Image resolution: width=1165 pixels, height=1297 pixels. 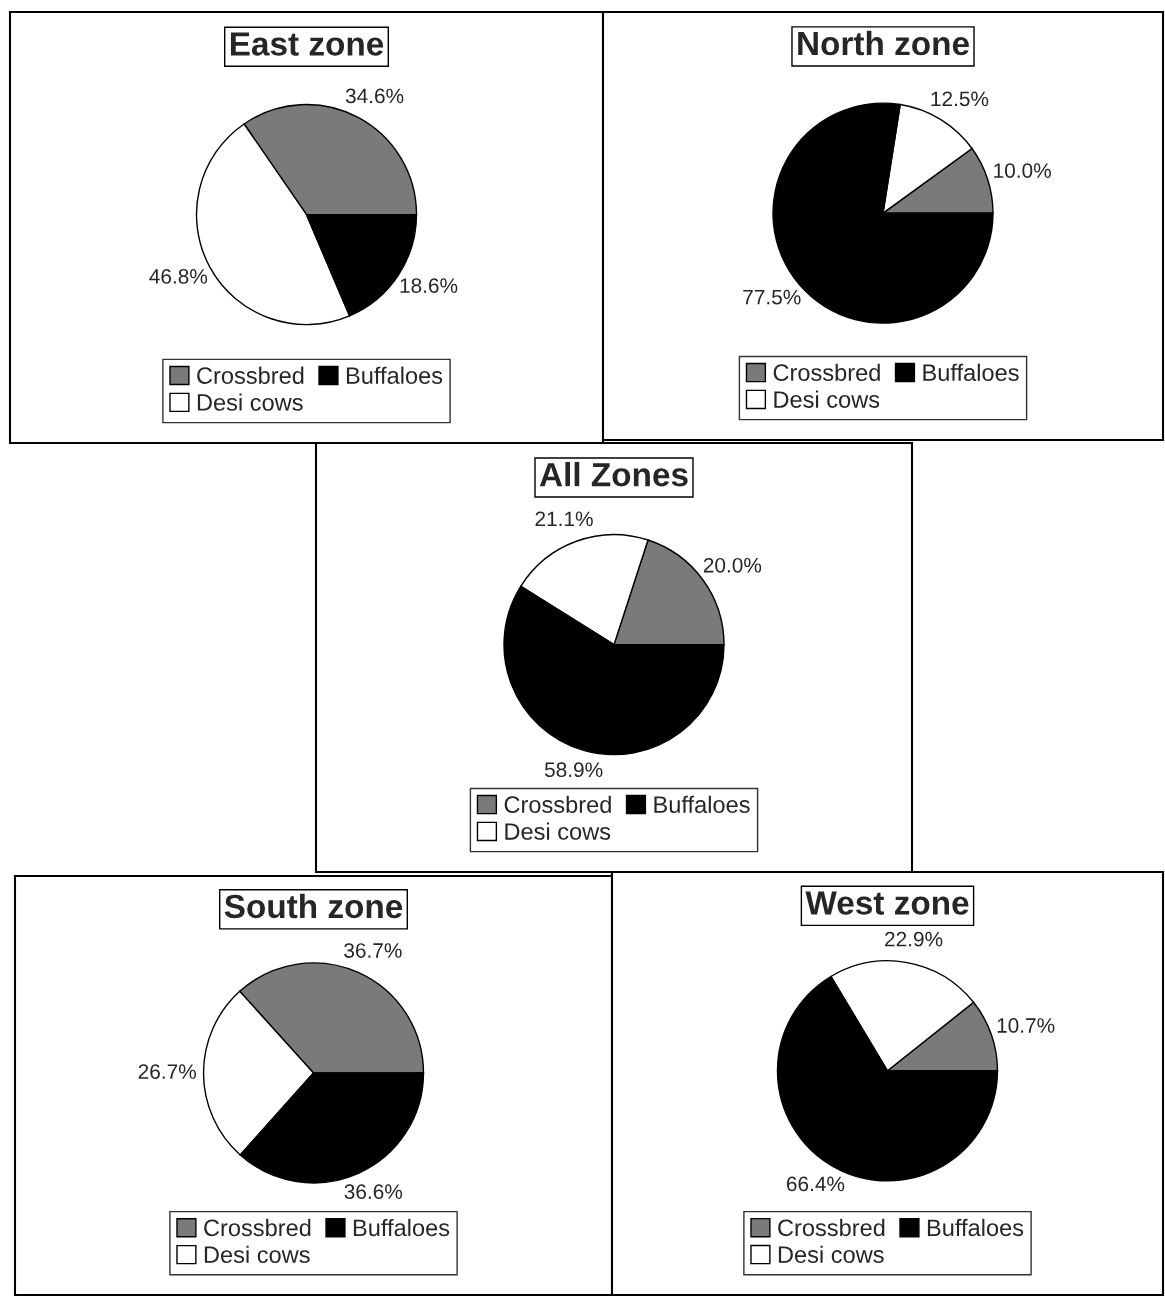 What do you see at coordinates (815, 1184) in the screenshot?
I see `data-label: 66.4%` at bounding box center [815, 1184].